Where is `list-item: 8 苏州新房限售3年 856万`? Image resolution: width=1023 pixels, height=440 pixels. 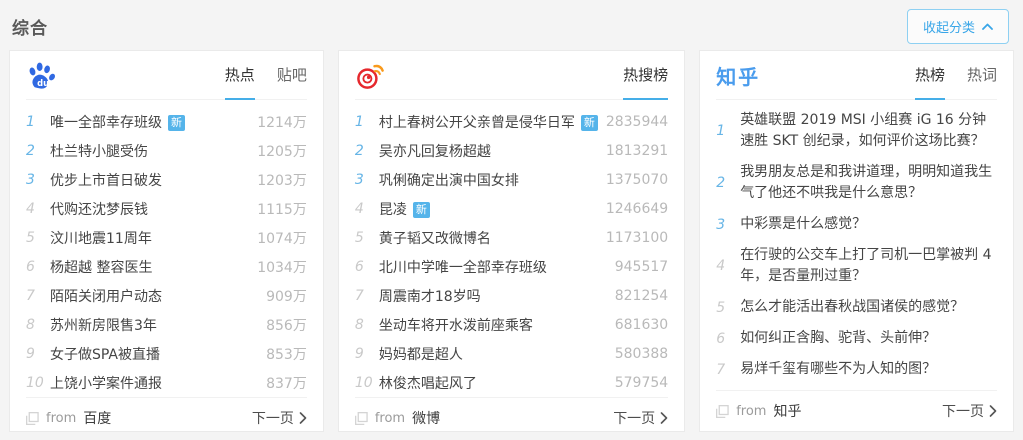
list-item: 8 苏州新房限售3年 856万 is located at coordinates (166, 324).